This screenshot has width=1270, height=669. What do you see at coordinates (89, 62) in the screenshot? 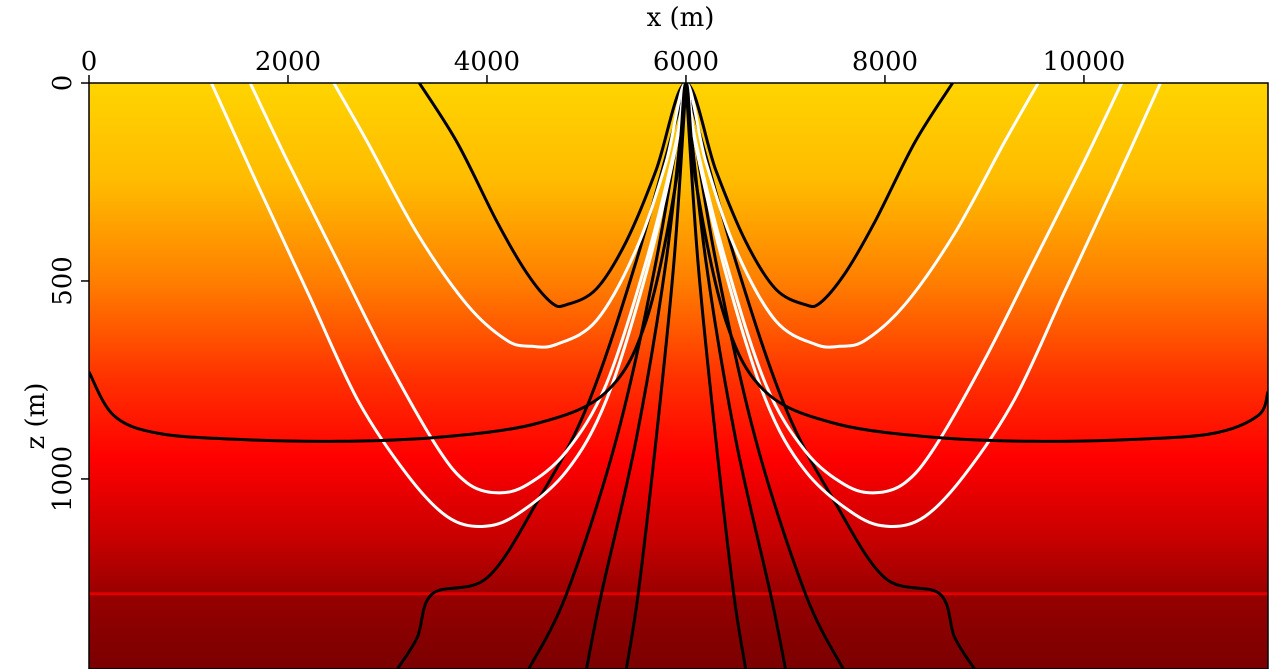
I see `x-tick-label: 0` at bounding box center [89, 62].